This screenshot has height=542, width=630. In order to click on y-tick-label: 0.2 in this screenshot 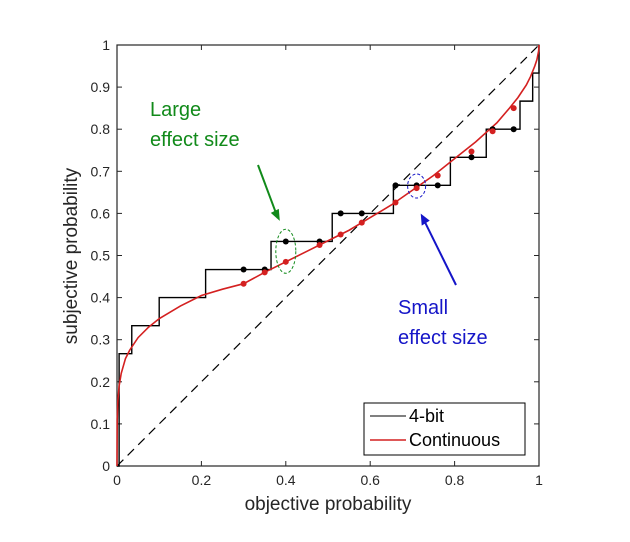, I will do `click(101, 382)`.